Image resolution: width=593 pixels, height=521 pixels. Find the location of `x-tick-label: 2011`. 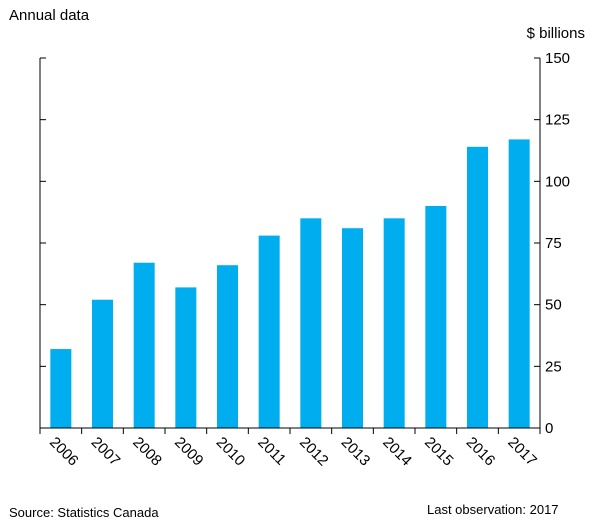

x-tick-label: 2011 is located at coordinates (271, 451).